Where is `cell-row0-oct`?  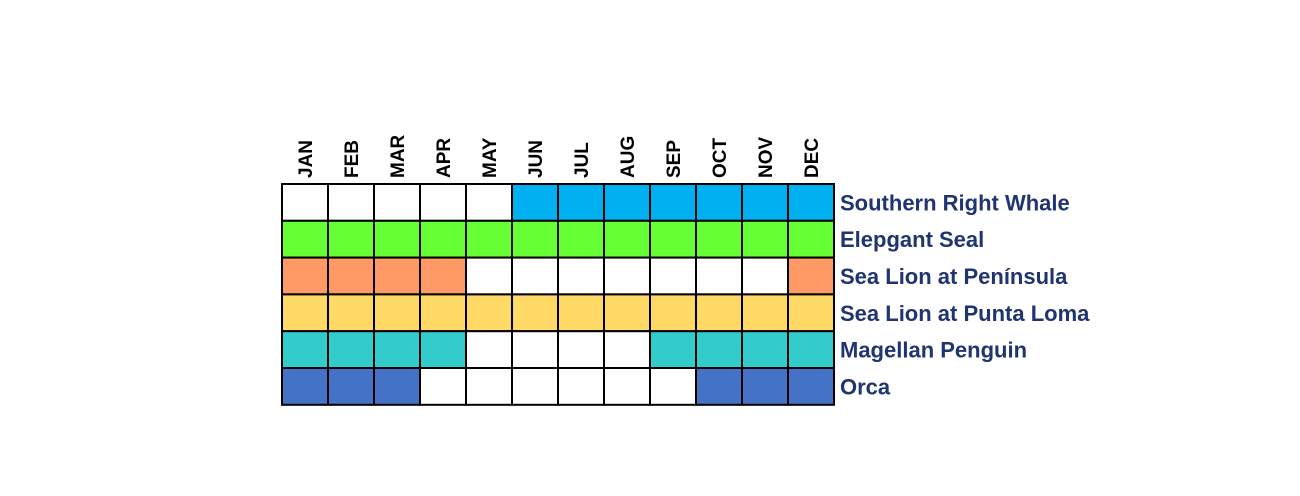
cell-row0-oct is located at coordinates (719, 202).